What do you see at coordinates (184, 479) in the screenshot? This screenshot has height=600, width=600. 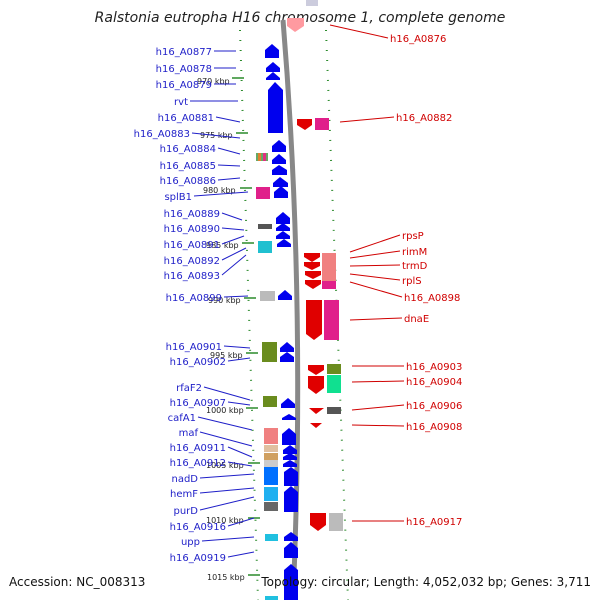 I see `gene-label: nadD` at bounding box center [184, 479].